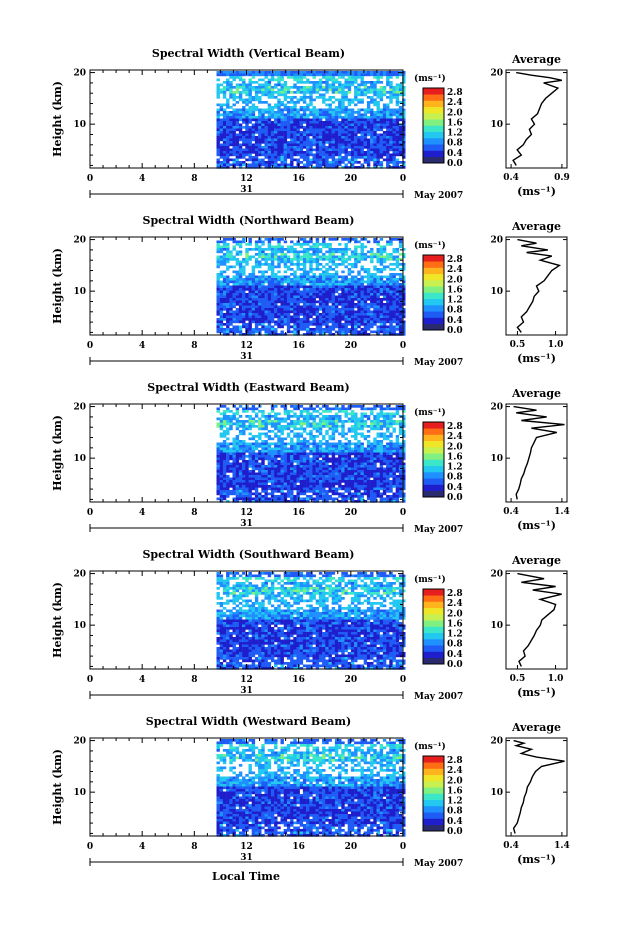 The image size is (619, 934). What do you see at coordinates (248, 387) in the screenshot?
I see `panel-title: Spectral Width (Eastward Beam)` at bounding box center [248, 387].